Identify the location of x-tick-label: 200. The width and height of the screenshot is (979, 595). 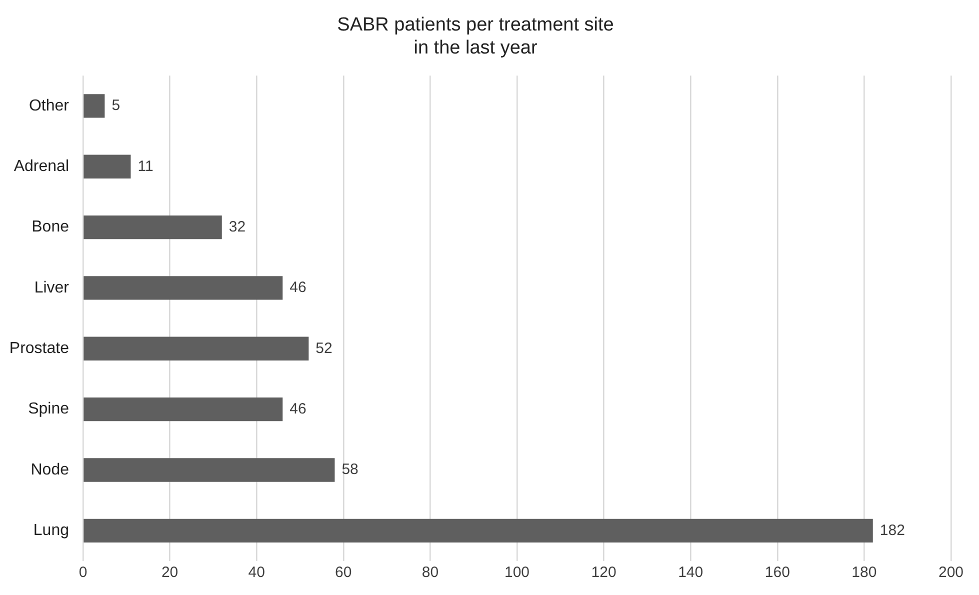
(951, 573).